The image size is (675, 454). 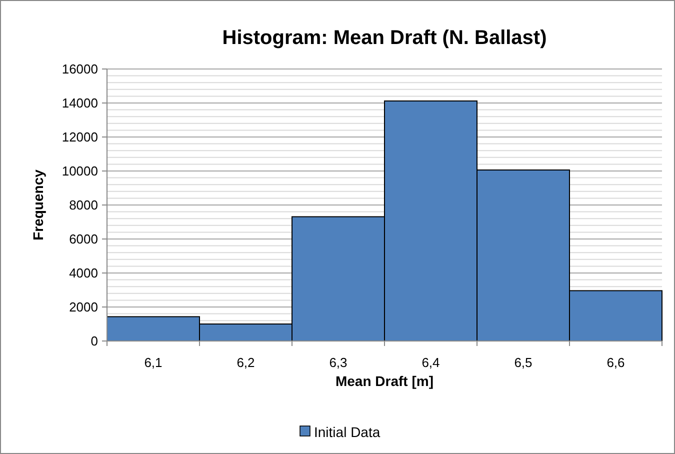 What do you see at coordinates (80, 137) in the screenshot?
I see `y-tick-label: 12000` at bounding box center [80, 137].